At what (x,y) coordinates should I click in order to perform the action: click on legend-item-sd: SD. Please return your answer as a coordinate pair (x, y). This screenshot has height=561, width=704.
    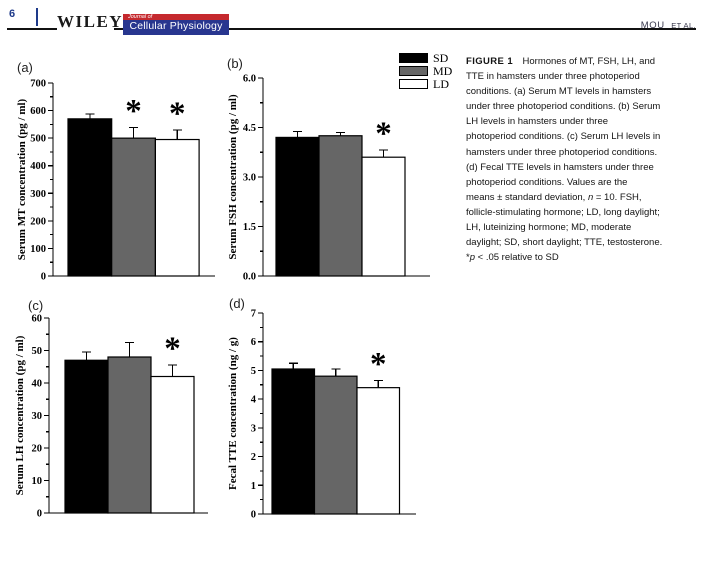
    Looking at the image, I should click on (425, 57).